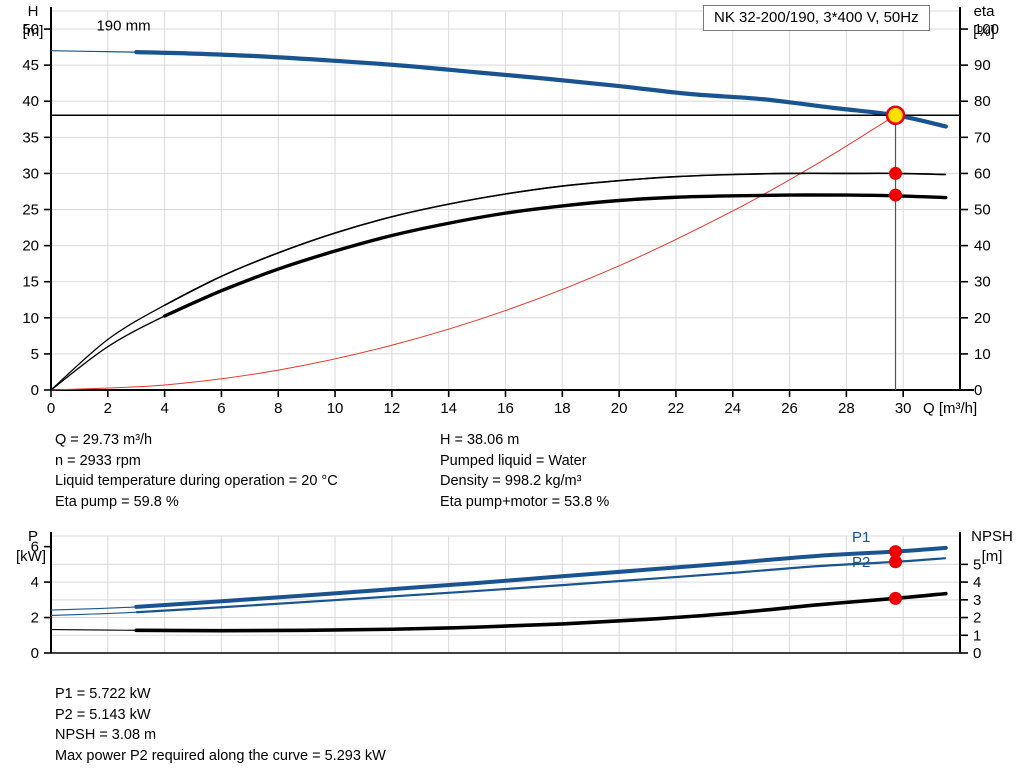 The image size is (1024, 781). What do you see at coordinates (619, 408) in the screenshot?
I see `x-tick-label: 20` at bounding box center [619, 408].